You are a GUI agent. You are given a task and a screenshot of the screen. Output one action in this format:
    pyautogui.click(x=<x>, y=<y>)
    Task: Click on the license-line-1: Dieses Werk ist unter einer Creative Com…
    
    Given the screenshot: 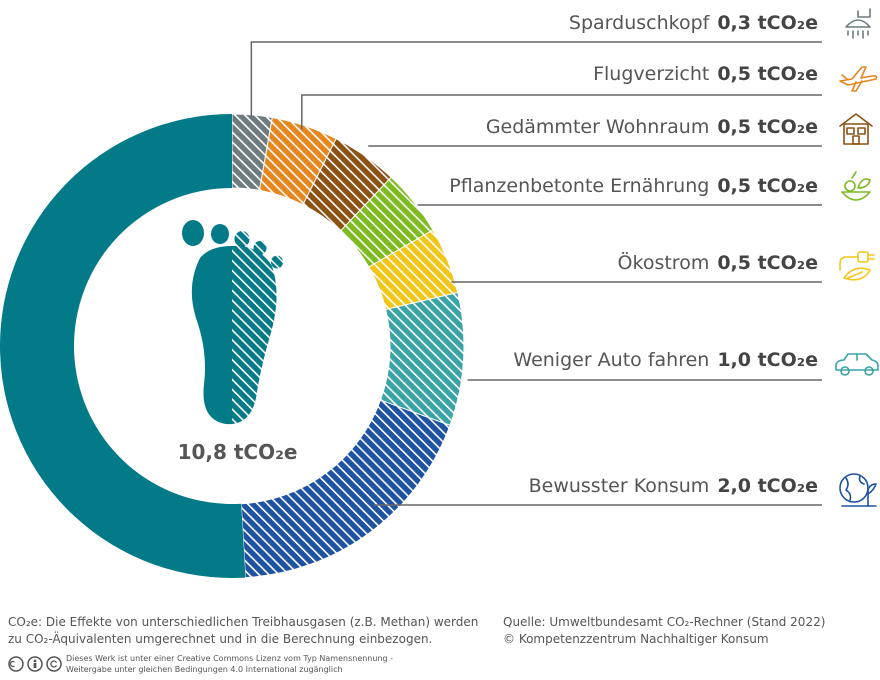 What is the action you would take?
    pyautogui.click(x=230, y=658)
    